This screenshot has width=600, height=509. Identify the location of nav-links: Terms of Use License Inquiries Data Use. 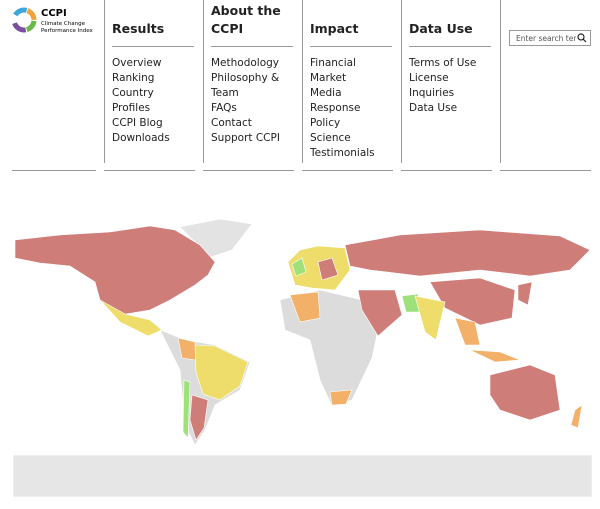
(452, 86).